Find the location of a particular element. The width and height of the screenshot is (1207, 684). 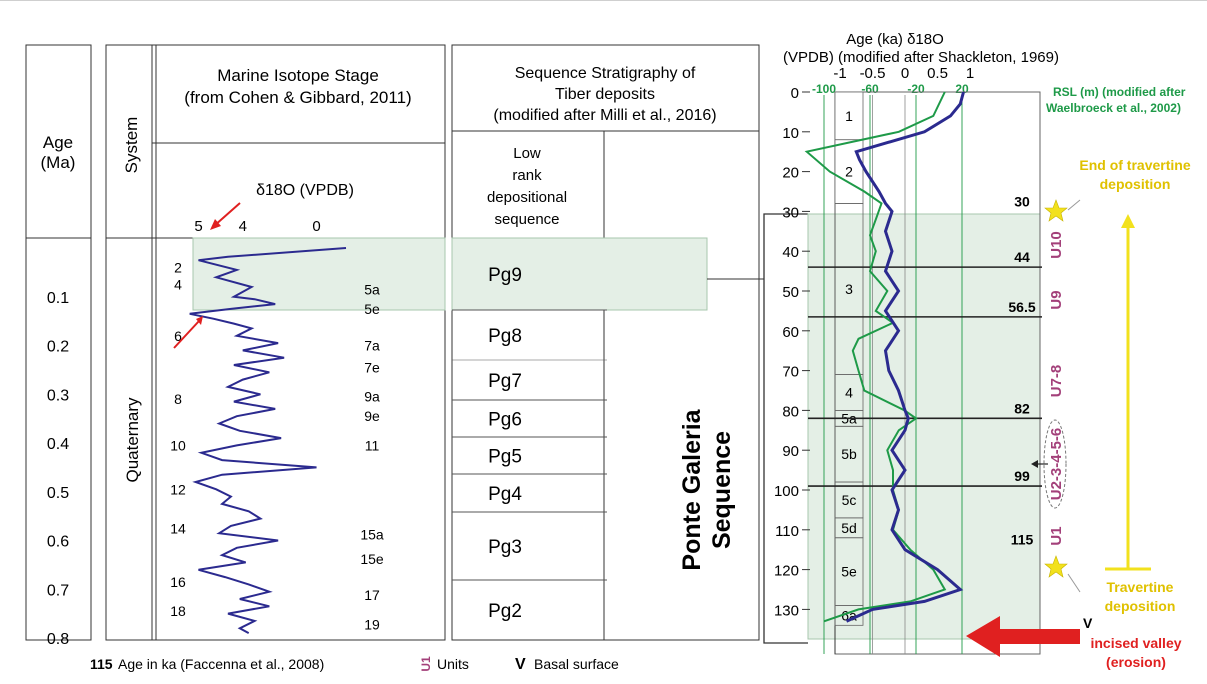

legend-unit-glyph: U1 is located at coordinates (426, 664).